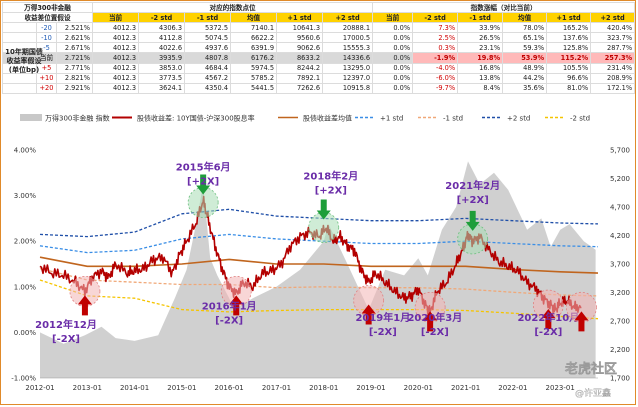  Describe the element at coordinates (254, 78) in the screenshot. I see `table-cell: 5785.2` at that location.